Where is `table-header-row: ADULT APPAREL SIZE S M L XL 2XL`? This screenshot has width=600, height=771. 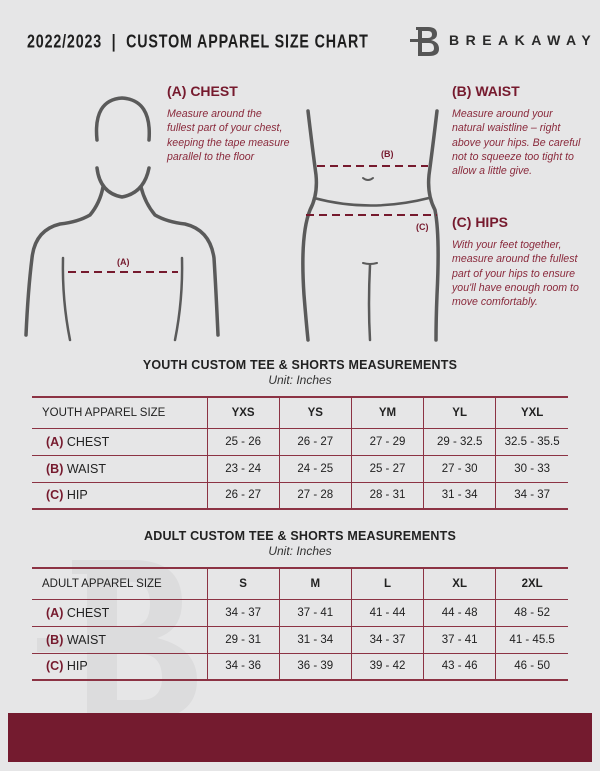
table-header-row: ADULT APPAREL SIZE S M L XL 2XL is located at coordinates (300, 583).